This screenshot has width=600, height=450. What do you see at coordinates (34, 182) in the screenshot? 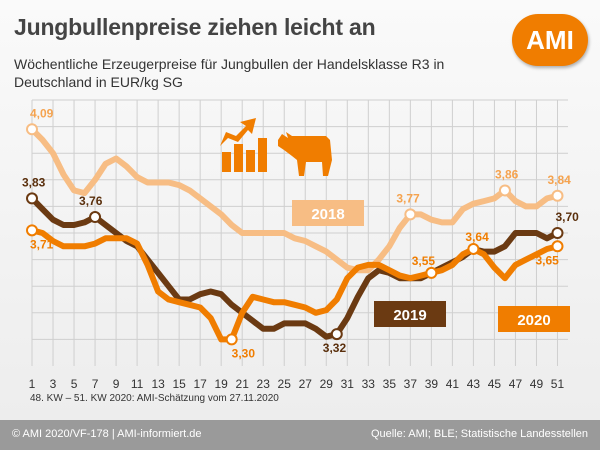
I see `data-label: 3,83` at bounding box center [34, 182].